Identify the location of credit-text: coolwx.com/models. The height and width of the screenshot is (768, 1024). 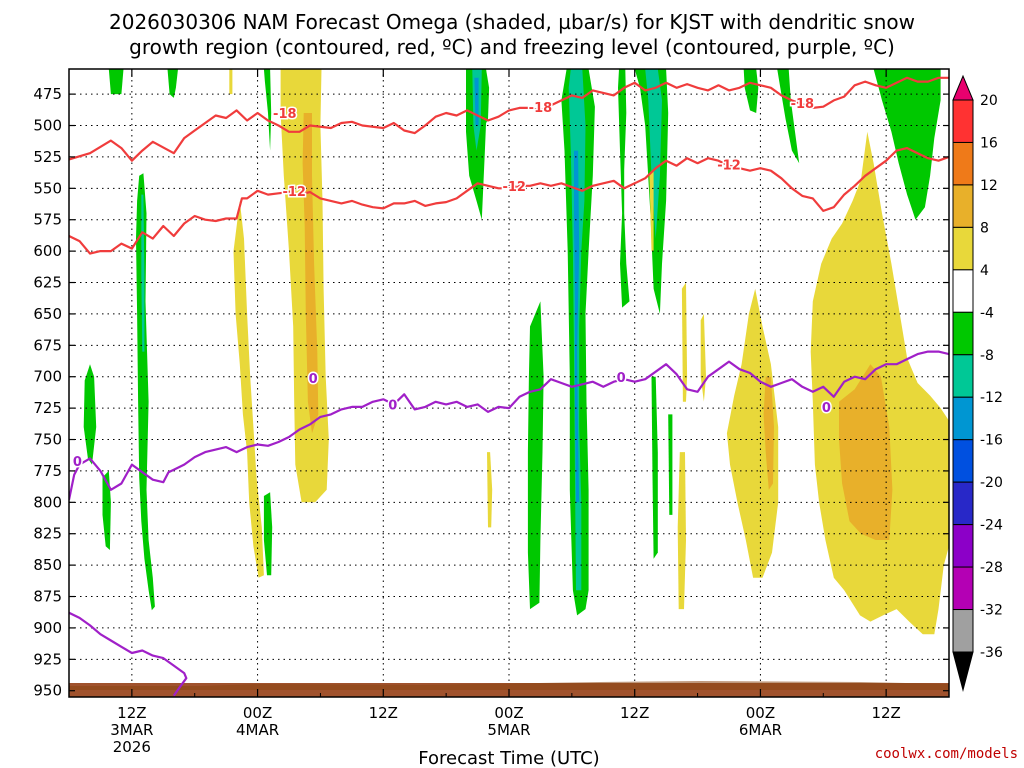
(946, 754).